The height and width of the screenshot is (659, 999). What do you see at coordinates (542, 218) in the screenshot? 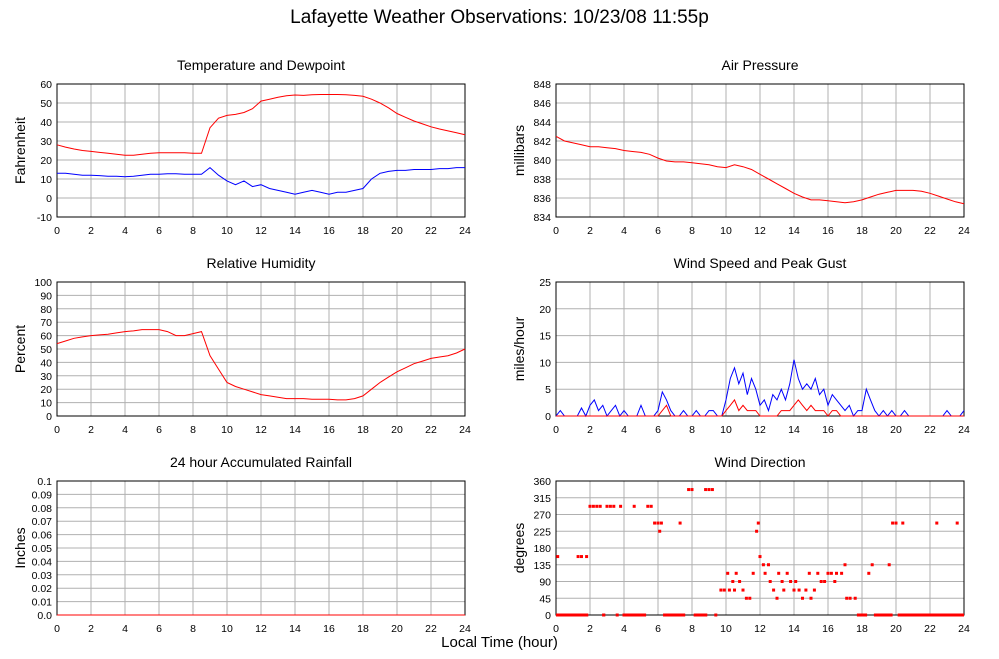
I see `y-tick-label: 834` at bounding box center [542, 218].